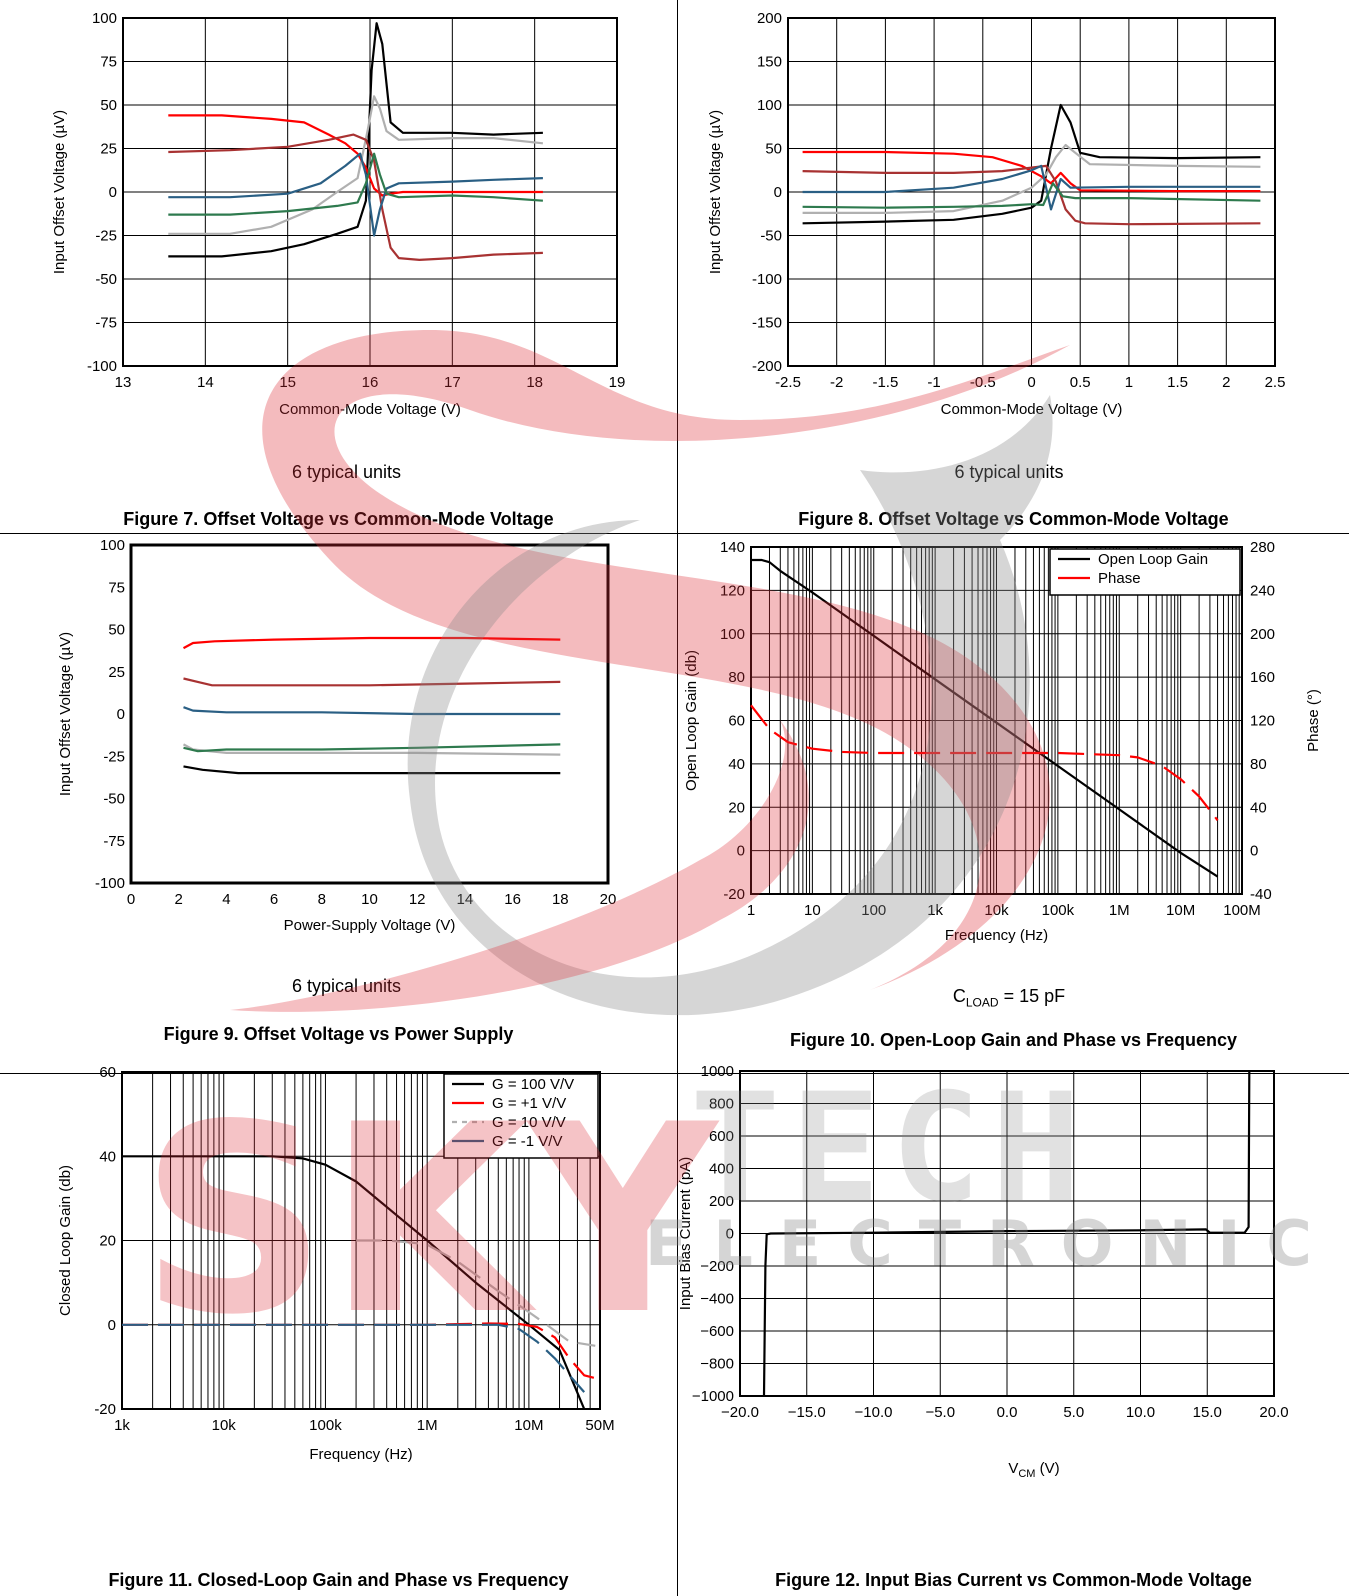  What do you see at coordinates (114, 841) in the screenshot?
I see `fig9-ytick-label: -75` at bounding box center [114, 841].